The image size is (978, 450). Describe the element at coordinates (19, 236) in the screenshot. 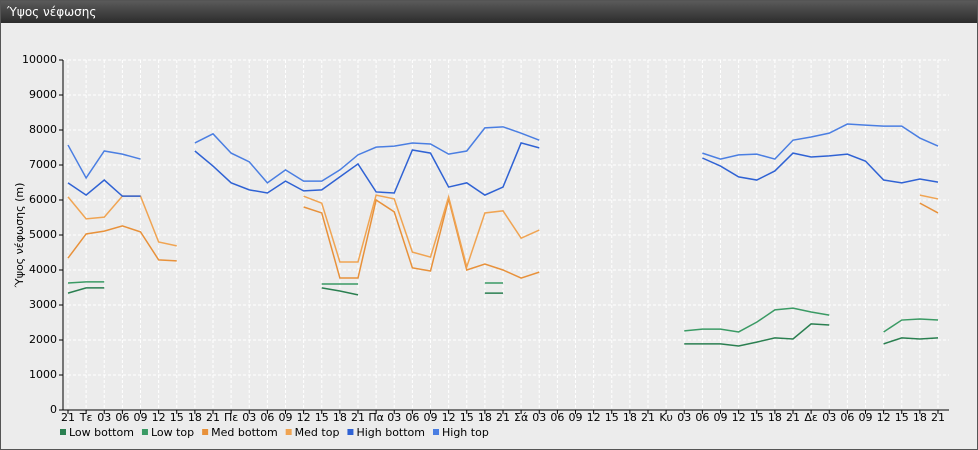

I see `y-axis-title: Ύψος νέφωσης (m)` at that location.